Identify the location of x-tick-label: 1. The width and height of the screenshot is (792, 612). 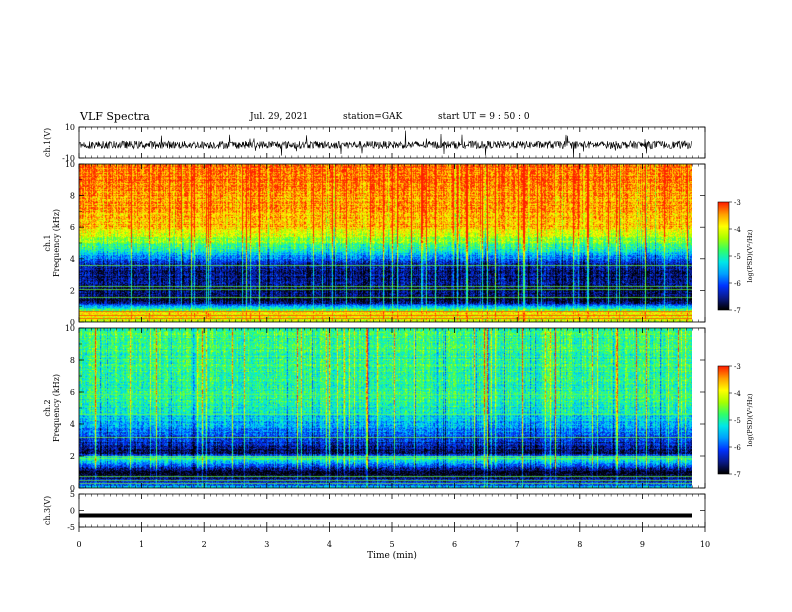
(141, 544).